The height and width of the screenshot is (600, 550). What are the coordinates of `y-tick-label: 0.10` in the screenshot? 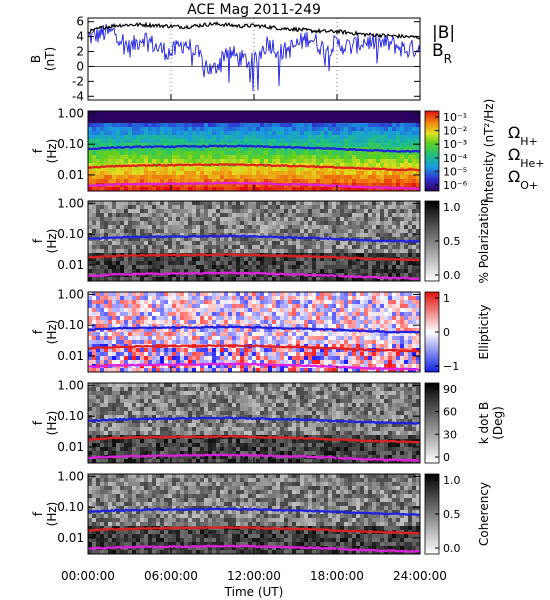 It's located at (70, 144).